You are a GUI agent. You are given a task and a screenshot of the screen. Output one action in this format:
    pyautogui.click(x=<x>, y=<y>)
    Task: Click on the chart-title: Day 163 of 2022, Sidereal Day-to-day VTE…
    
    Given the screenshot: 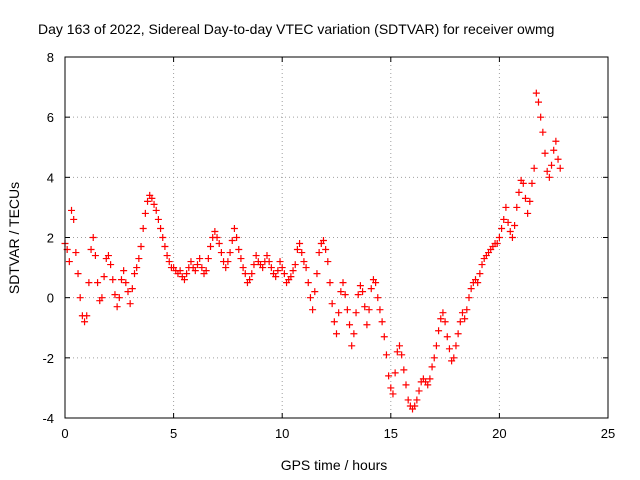 What is the action you would take?
    pyautogui.click(x=296, y=29)
    